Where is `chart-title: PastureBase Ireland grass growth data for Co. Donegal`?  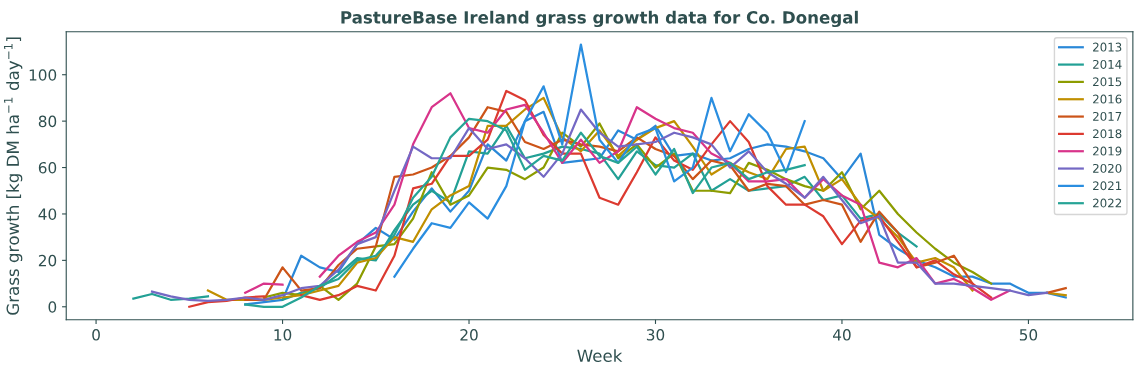
chart-title: PastureBase Ireland grass growth data for Co. Donegal is located at coordinates (599, 19).